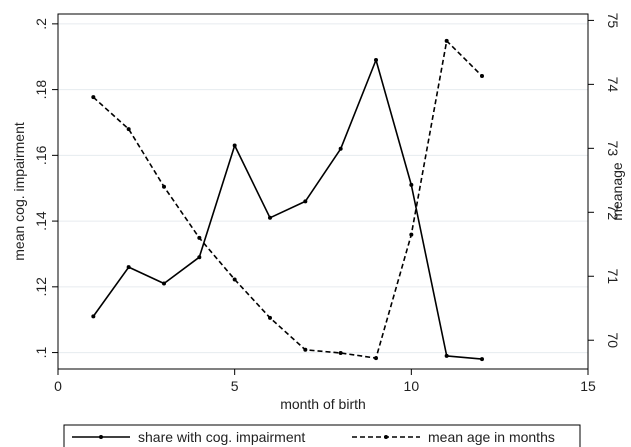 The height and width of the screenshot is (447, 631). I want to click on left-y-tick-label-4: .18, so click(41, 90).